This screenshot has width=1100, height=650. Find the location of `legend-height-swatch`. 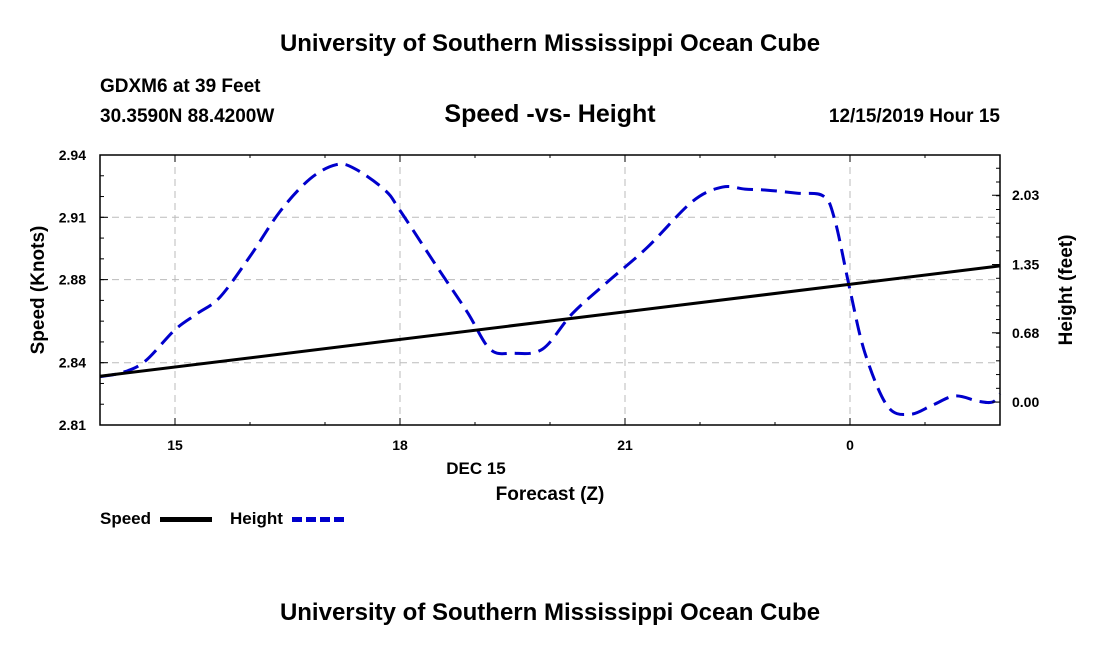

legend-height-swatch is located at coordinates (318, 519).